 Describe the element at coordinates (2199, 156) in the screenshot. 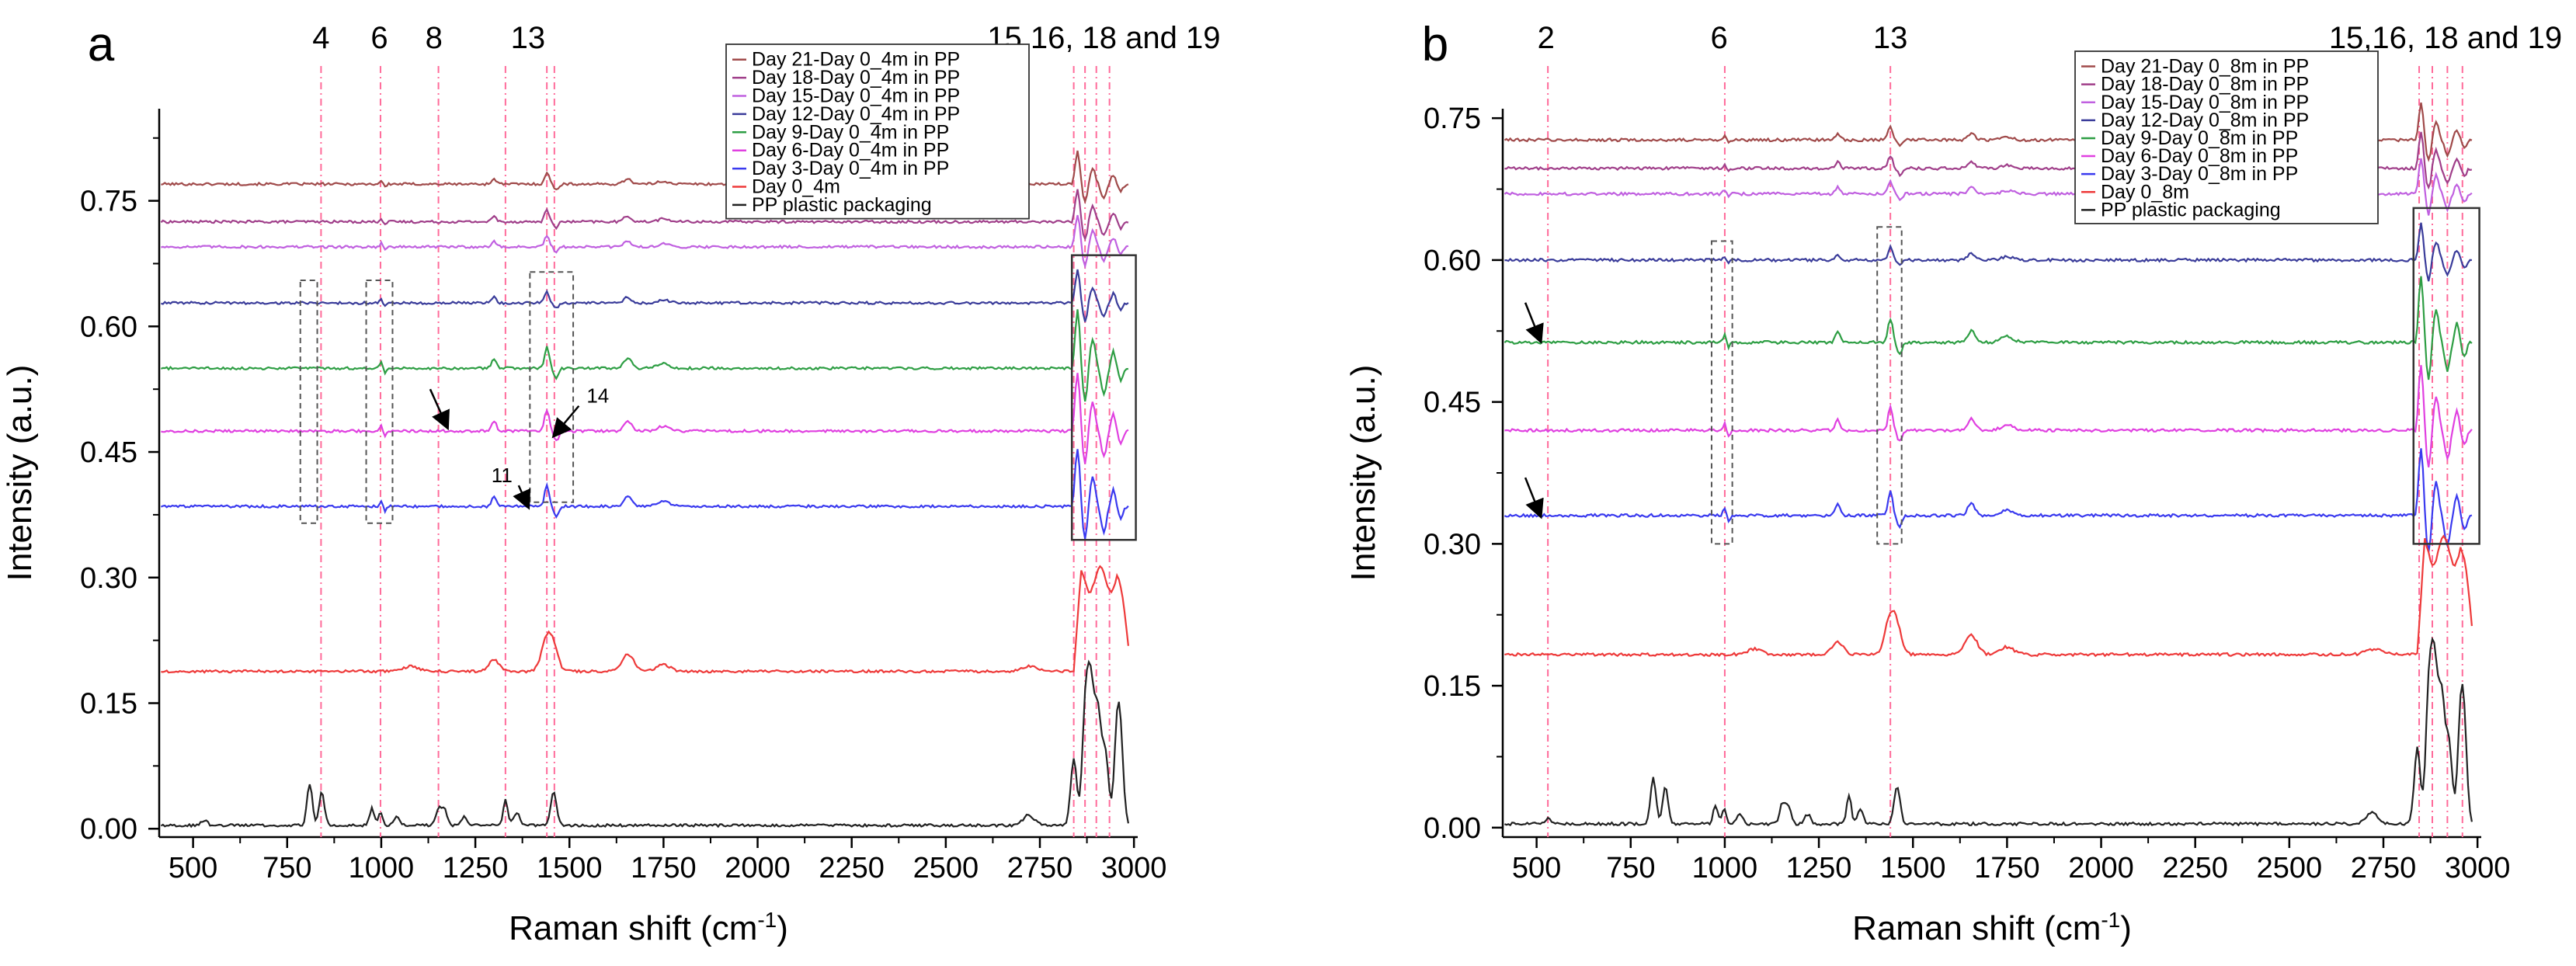

I see `legend-label: Day 6-Day 0_8m in PP` at that location.